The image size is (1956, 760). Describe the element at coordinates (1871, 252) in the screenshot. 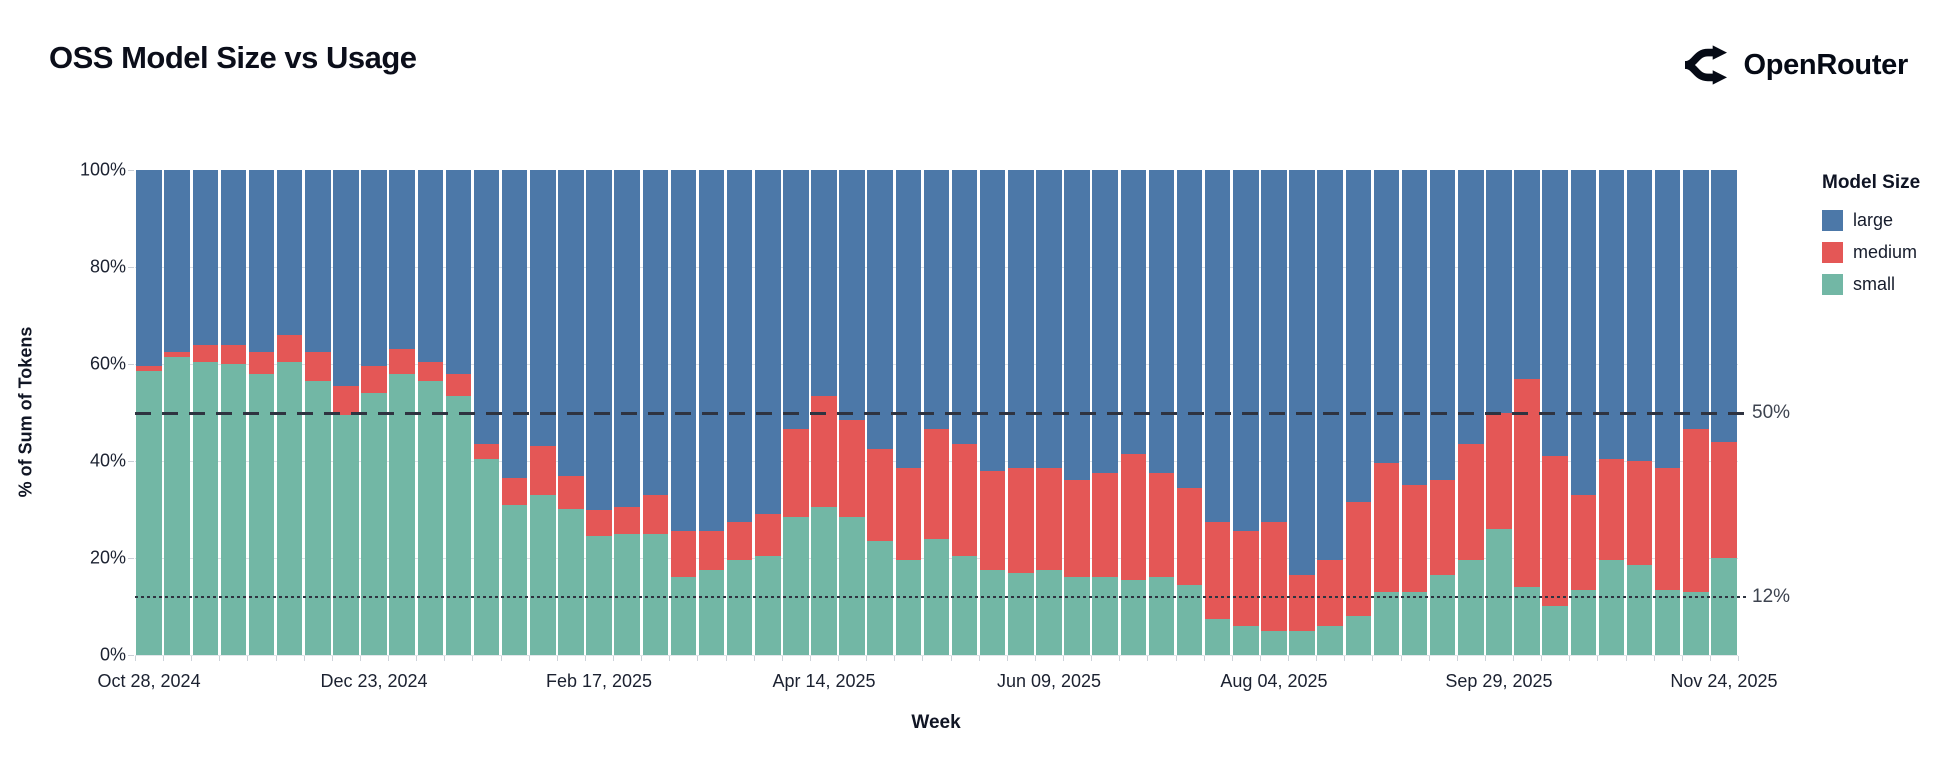

I see `legend-item-medium: medium` at that location.